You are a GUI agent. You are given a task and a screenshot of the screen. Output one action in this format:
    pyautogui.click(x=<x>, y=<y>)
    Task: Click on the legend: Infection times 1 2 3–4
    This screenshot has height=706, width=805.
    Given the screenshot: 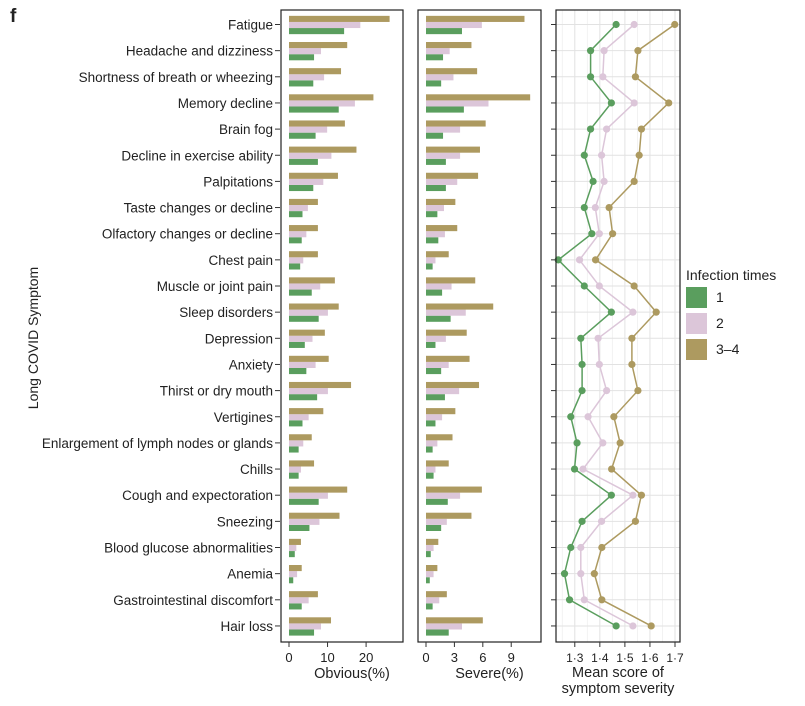 What is the action you would take?
    pyautogui.click(x=731, y=313)
    